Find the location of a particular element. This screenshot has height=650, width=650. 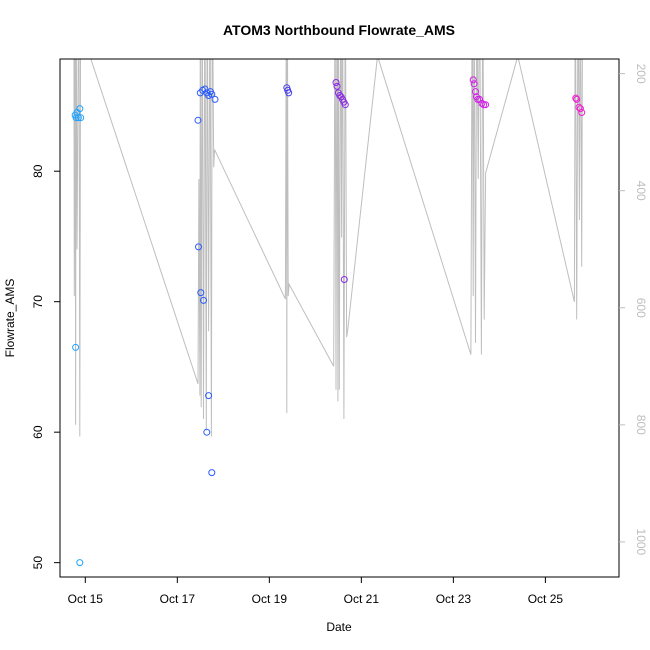

x-tick-label: Oct 23 is located at coordinates (454, 599).